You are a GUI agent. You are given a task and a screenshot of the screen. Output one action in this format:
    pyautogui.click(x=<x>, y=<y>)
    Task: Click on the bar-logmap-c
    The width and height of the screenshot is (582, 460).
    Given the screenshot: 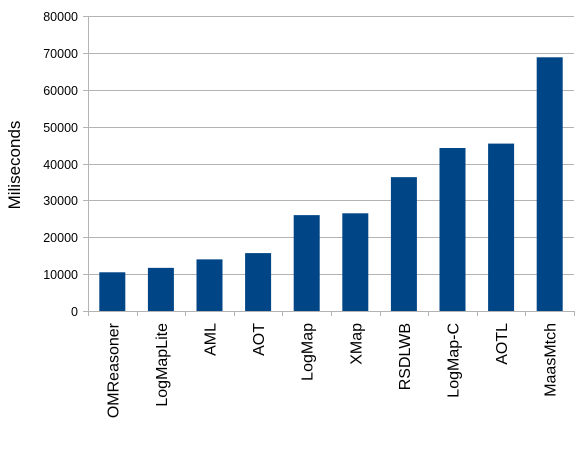 What is the action you would take?
    pyautogui.click(x=452, y=229)
    